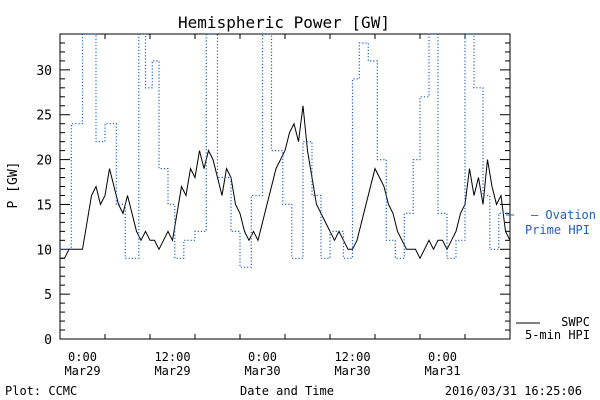 Image resolution: width=600 pixels, height=400 pixels. Describe the element at coordinates (287, 391) in the screenshot. I see `footer-x-axis-title: Date and Time` at that location.